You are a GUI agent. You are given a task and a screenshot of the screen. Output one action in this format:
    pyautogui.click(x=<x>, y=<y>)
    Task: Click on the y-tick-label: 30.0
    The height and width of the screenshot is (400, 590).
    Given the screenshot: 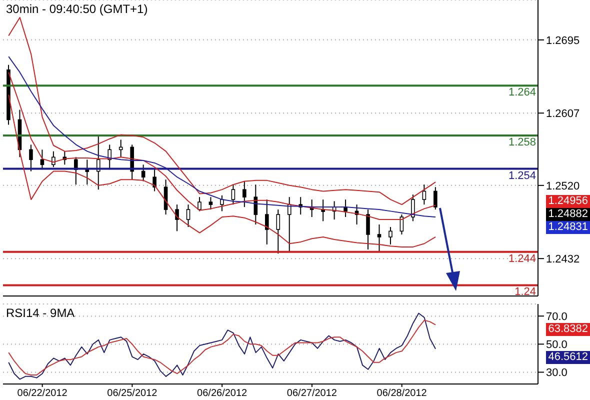 What is the action you would take?
    pyautogui.click(x=557, y=373)
    